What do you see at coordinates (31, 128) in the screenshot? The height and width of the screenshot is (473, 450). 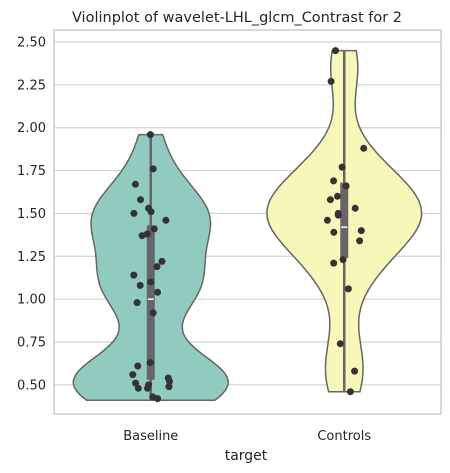 I see `y-tick-label: 2.00` at bounding box center [31, 128].